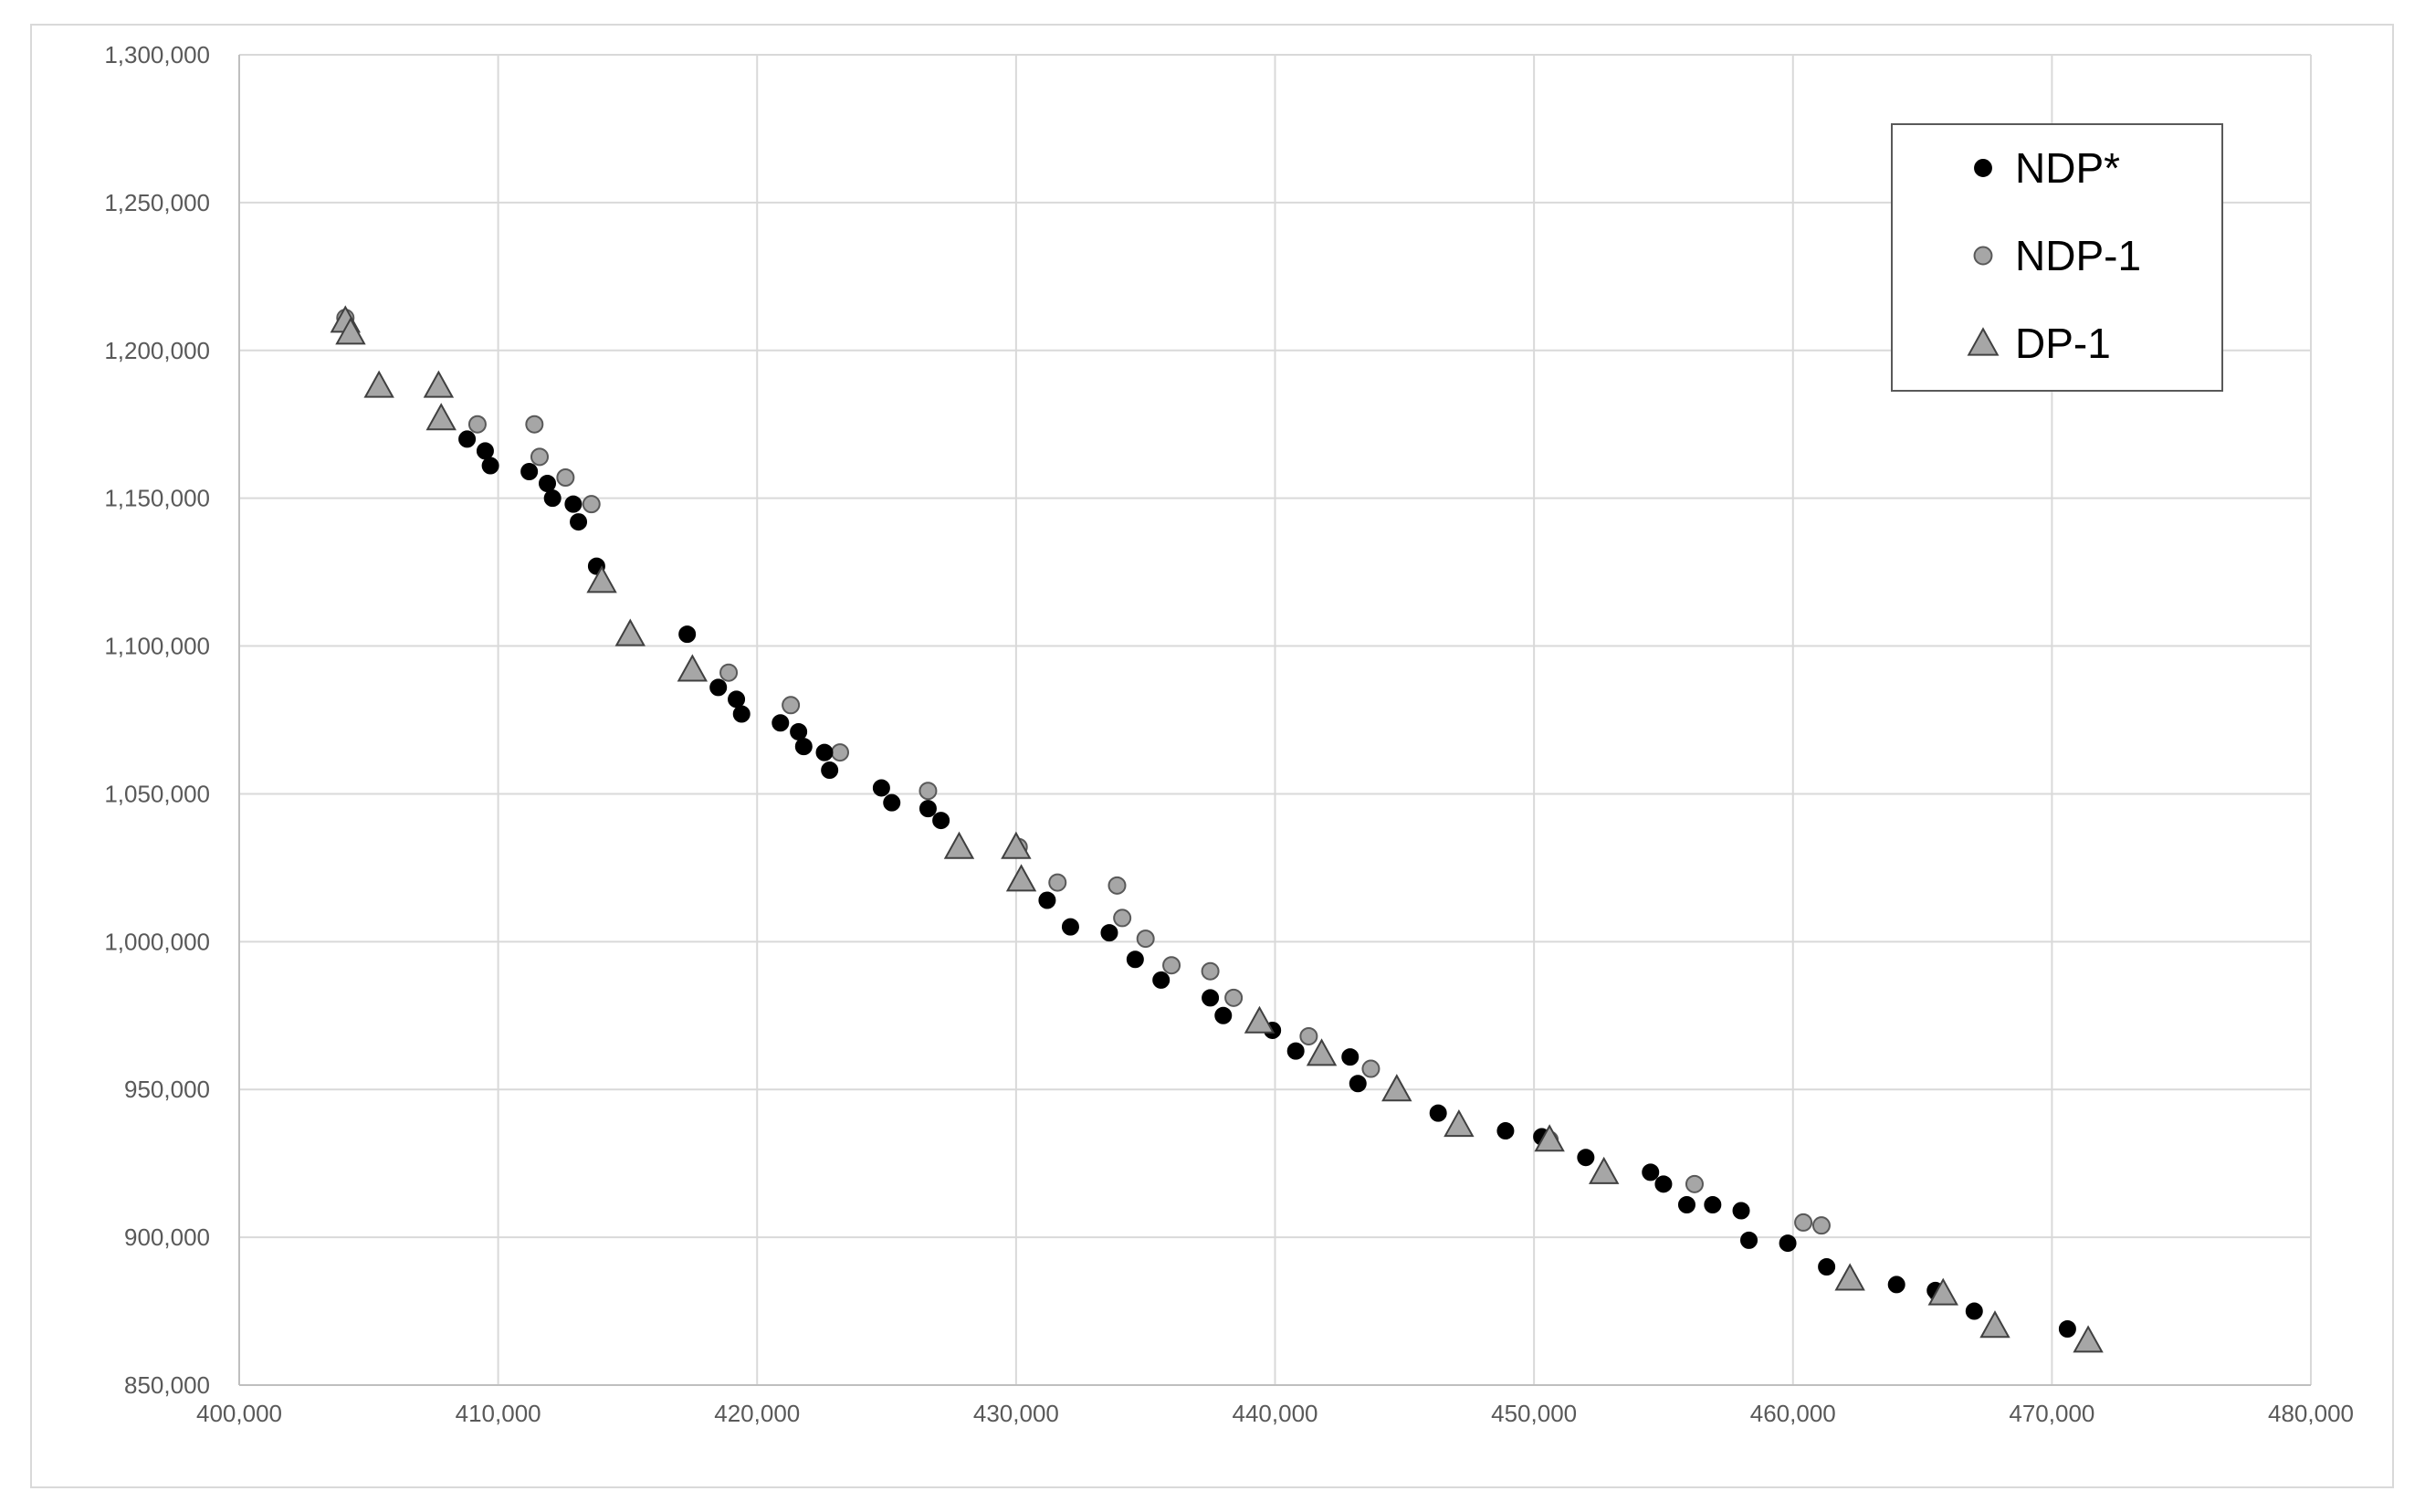  I want to click on x-tick-label: 430,000, so click(1016, 1413).